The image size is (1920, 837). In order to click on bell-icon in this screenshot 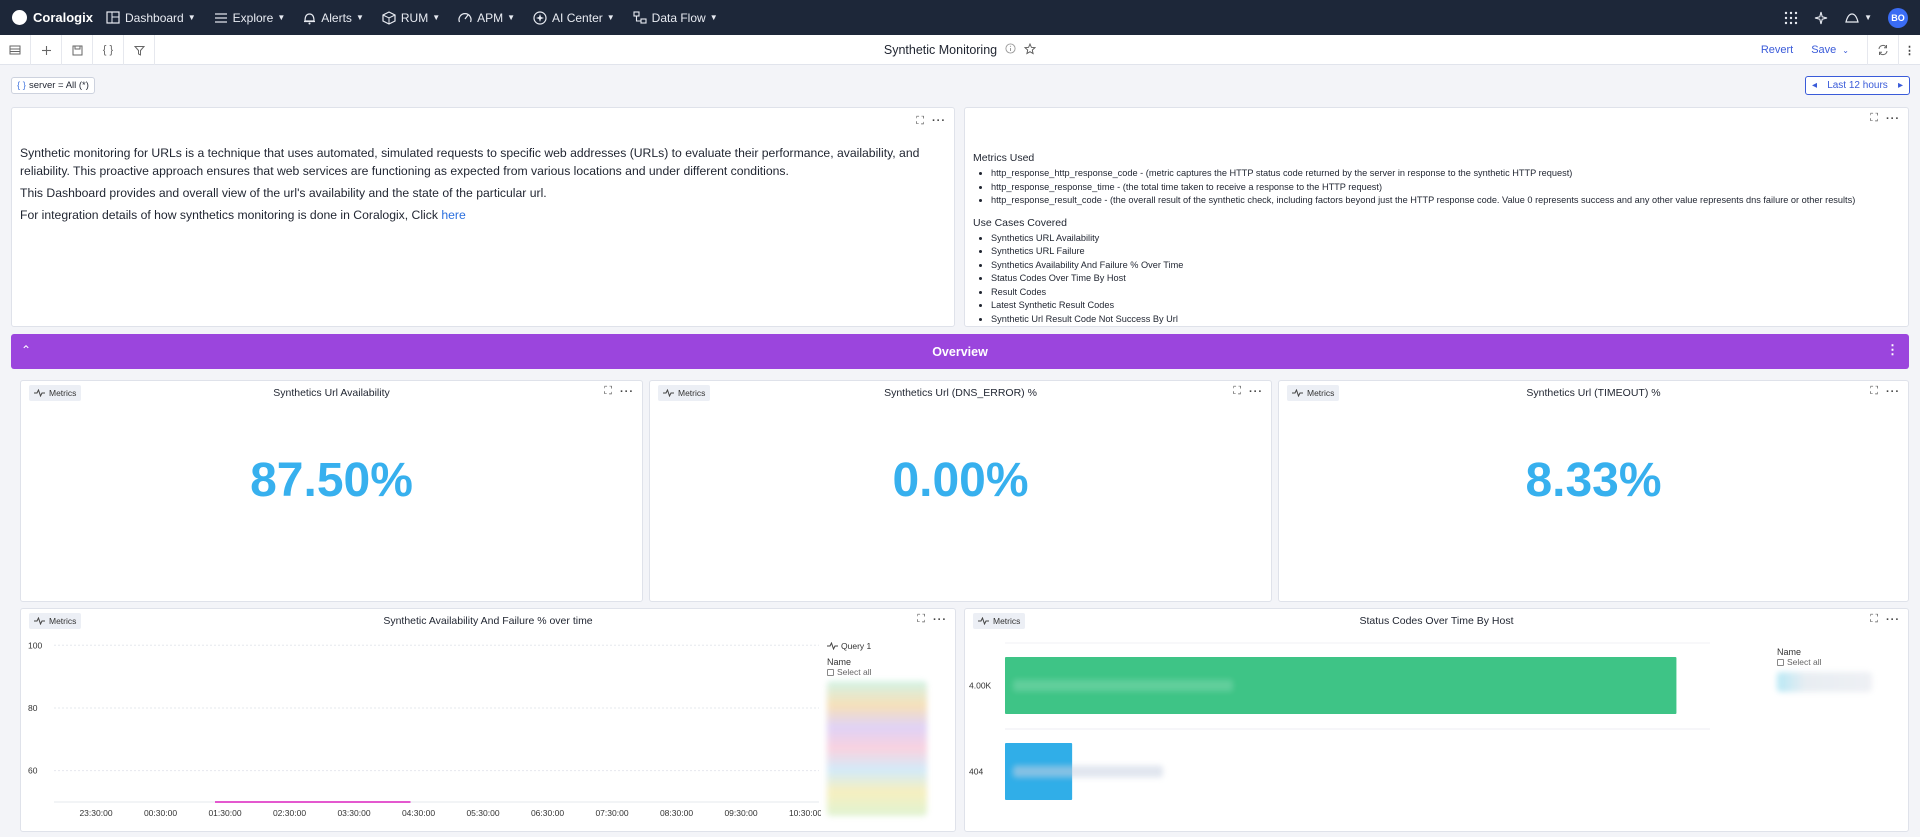, I will do `click(310, 18)`.